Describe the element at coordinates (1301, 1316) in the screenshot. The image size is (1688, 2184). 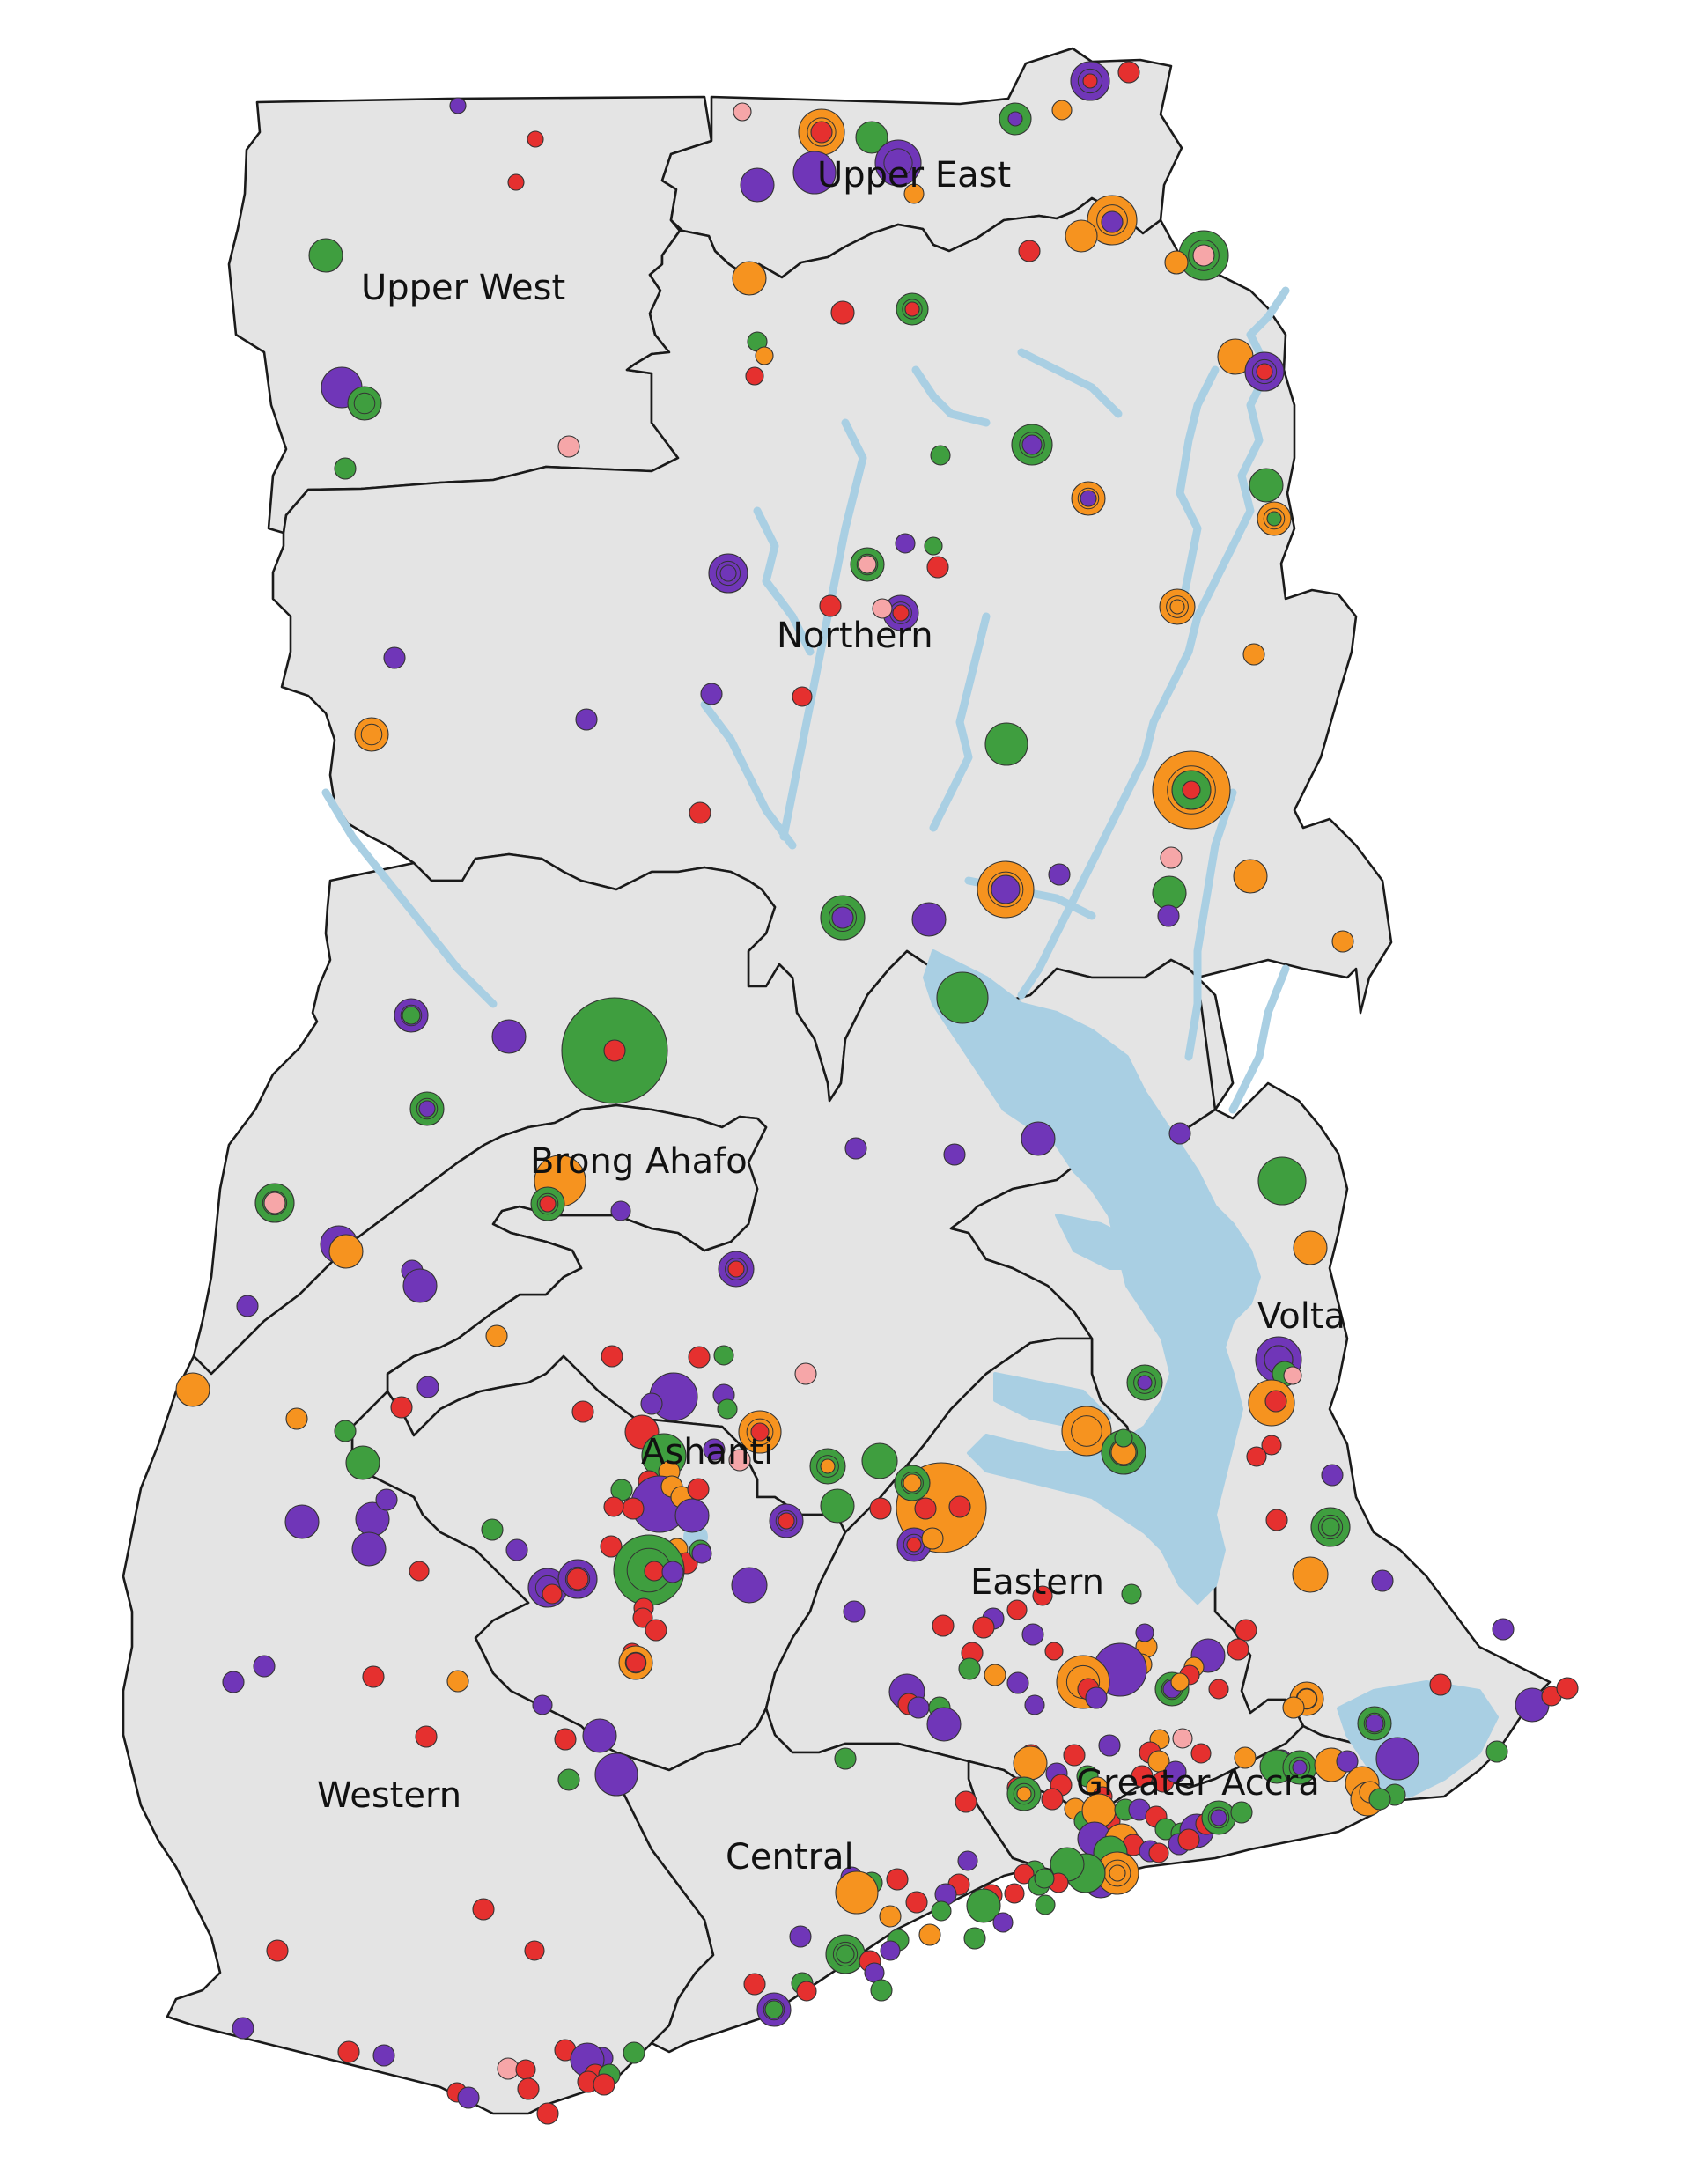
I see `region-label-volta: Volta` at that location.